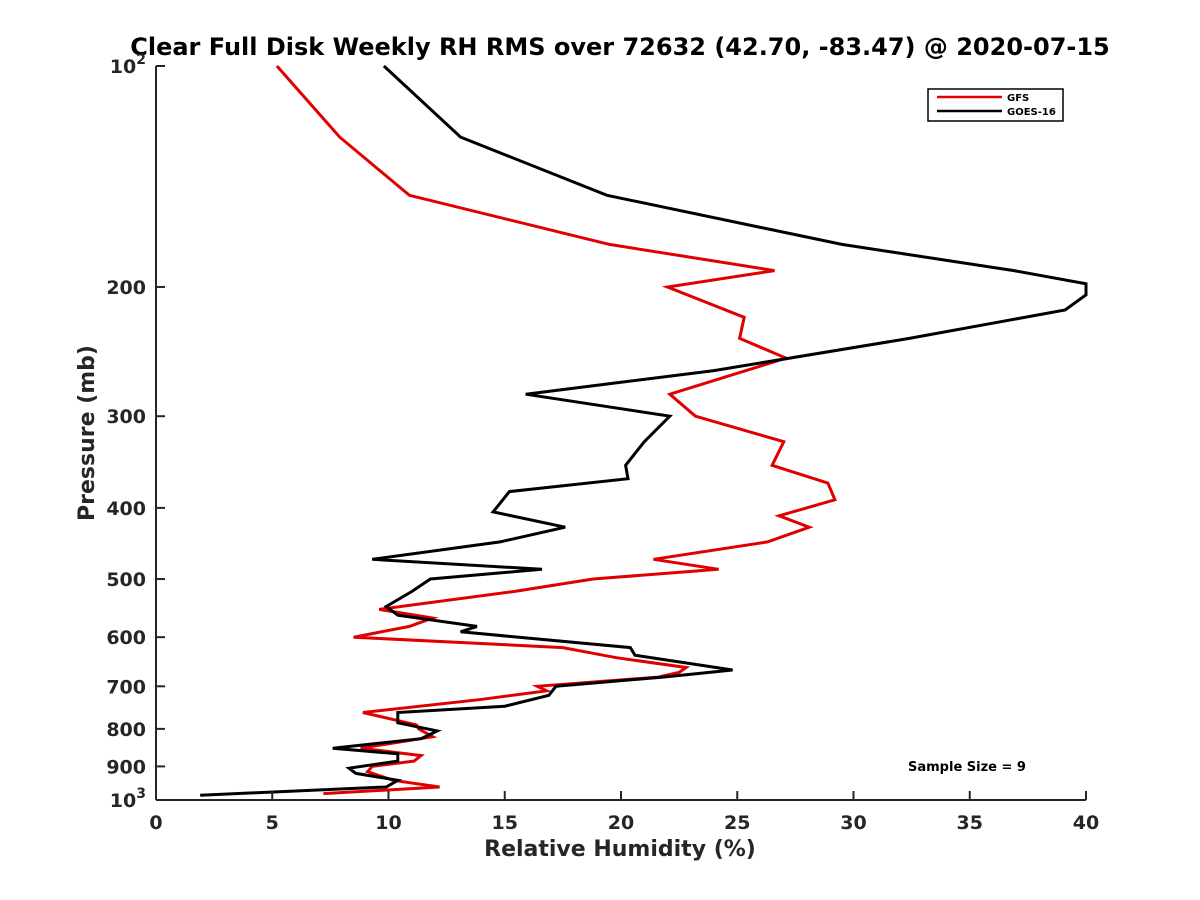  I want to click on legend: GFS GOES-16, so click(995, 105).